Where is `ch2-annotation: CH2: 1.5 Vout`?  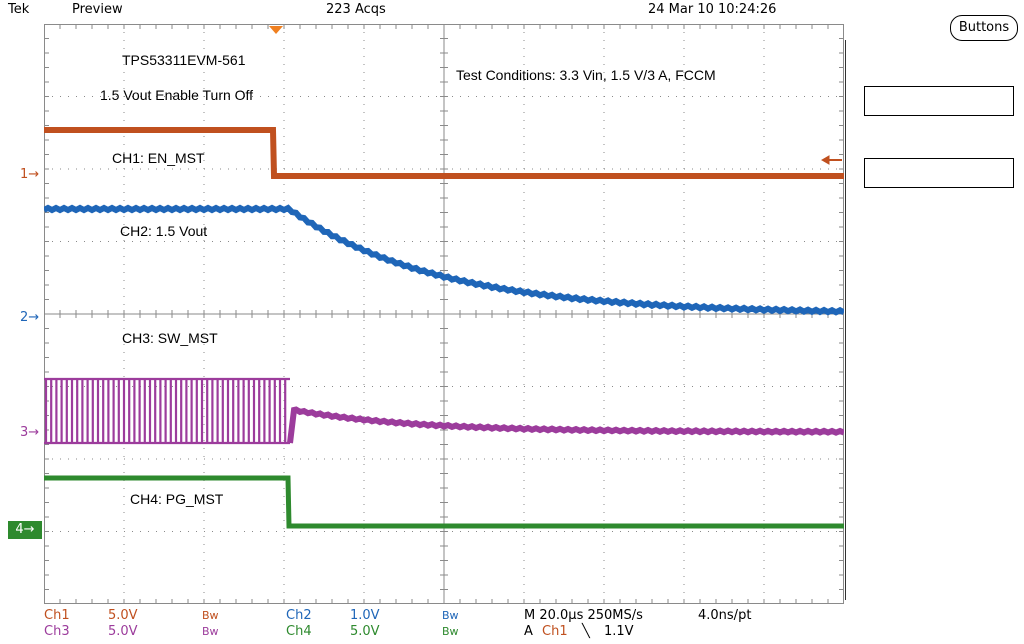
ch2-annotation: CH2: 1.5 Vout is located at coordinates (164, 231).